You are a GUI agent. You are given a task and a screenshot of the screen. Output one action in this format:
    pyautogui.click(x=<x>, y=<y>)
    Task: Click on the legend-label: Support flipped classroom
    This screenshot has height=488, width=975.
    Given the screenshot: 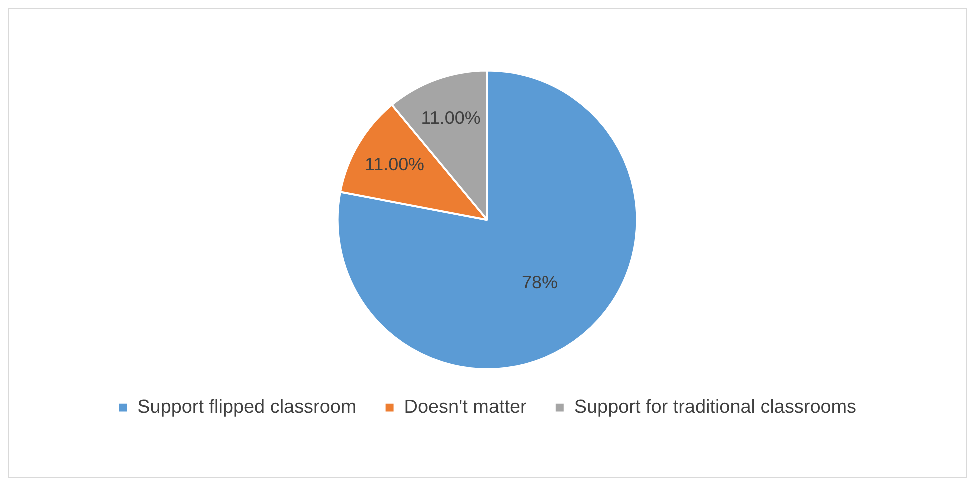 What is the action you would take?
    pyautogui.click(x=247, y=407)
    